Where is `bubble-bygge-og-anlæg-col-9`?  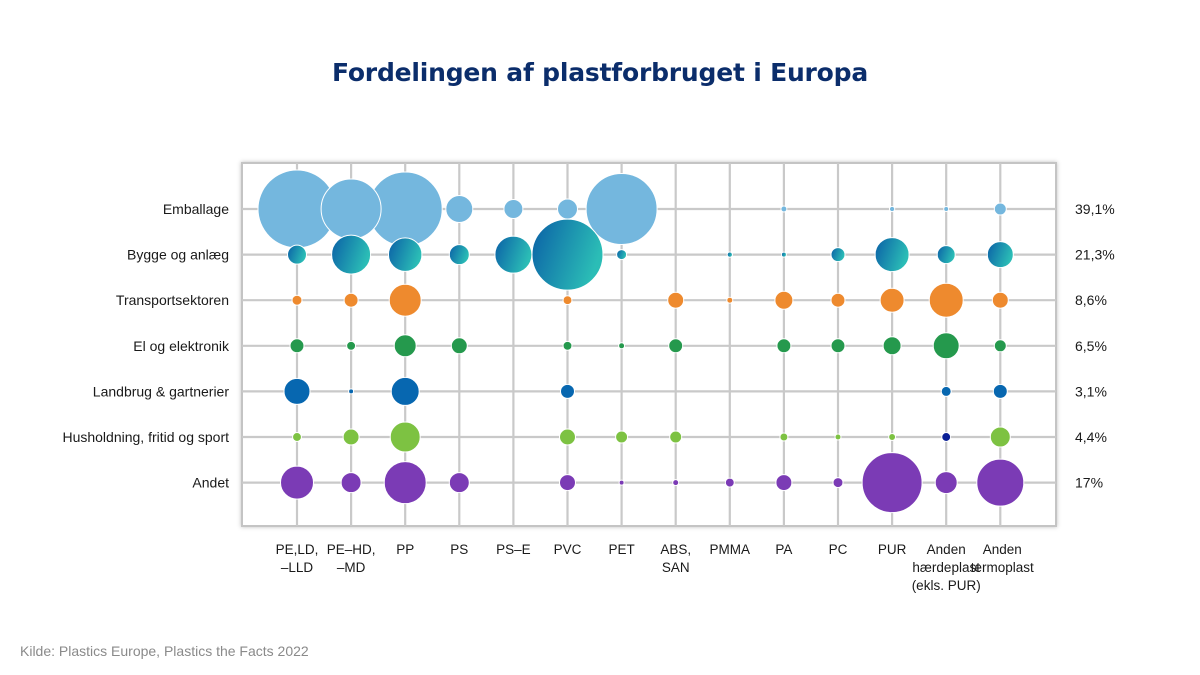 bubble-bygge-og-anlæg-col-9 is located at coordinates (783, 254).